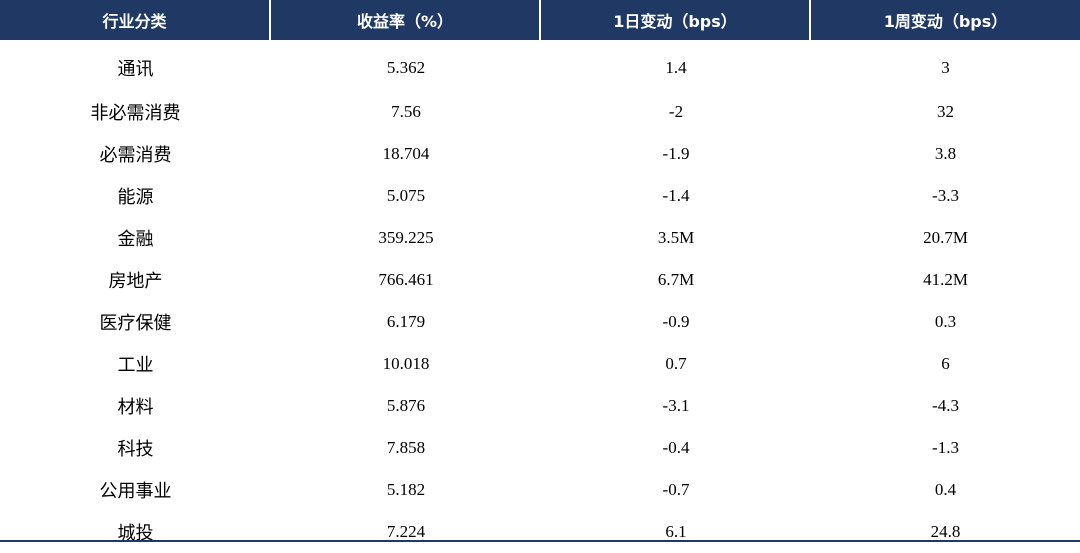 This screenshot has height=553, width=1080. I want to click on cell-category: 医疗保健, so click(135, 323).